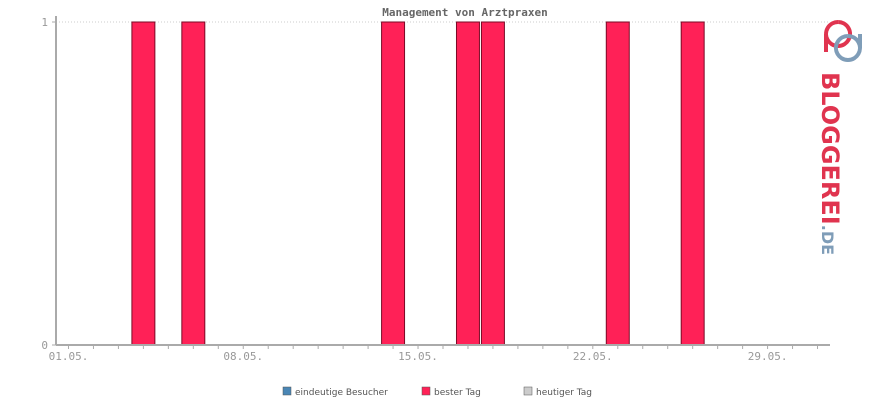 The width and height of the screenshot is (870, 400). Describe the element at coordinates (457, 393) in the screenshot. I see `legend-label: bester Tag` at that location.